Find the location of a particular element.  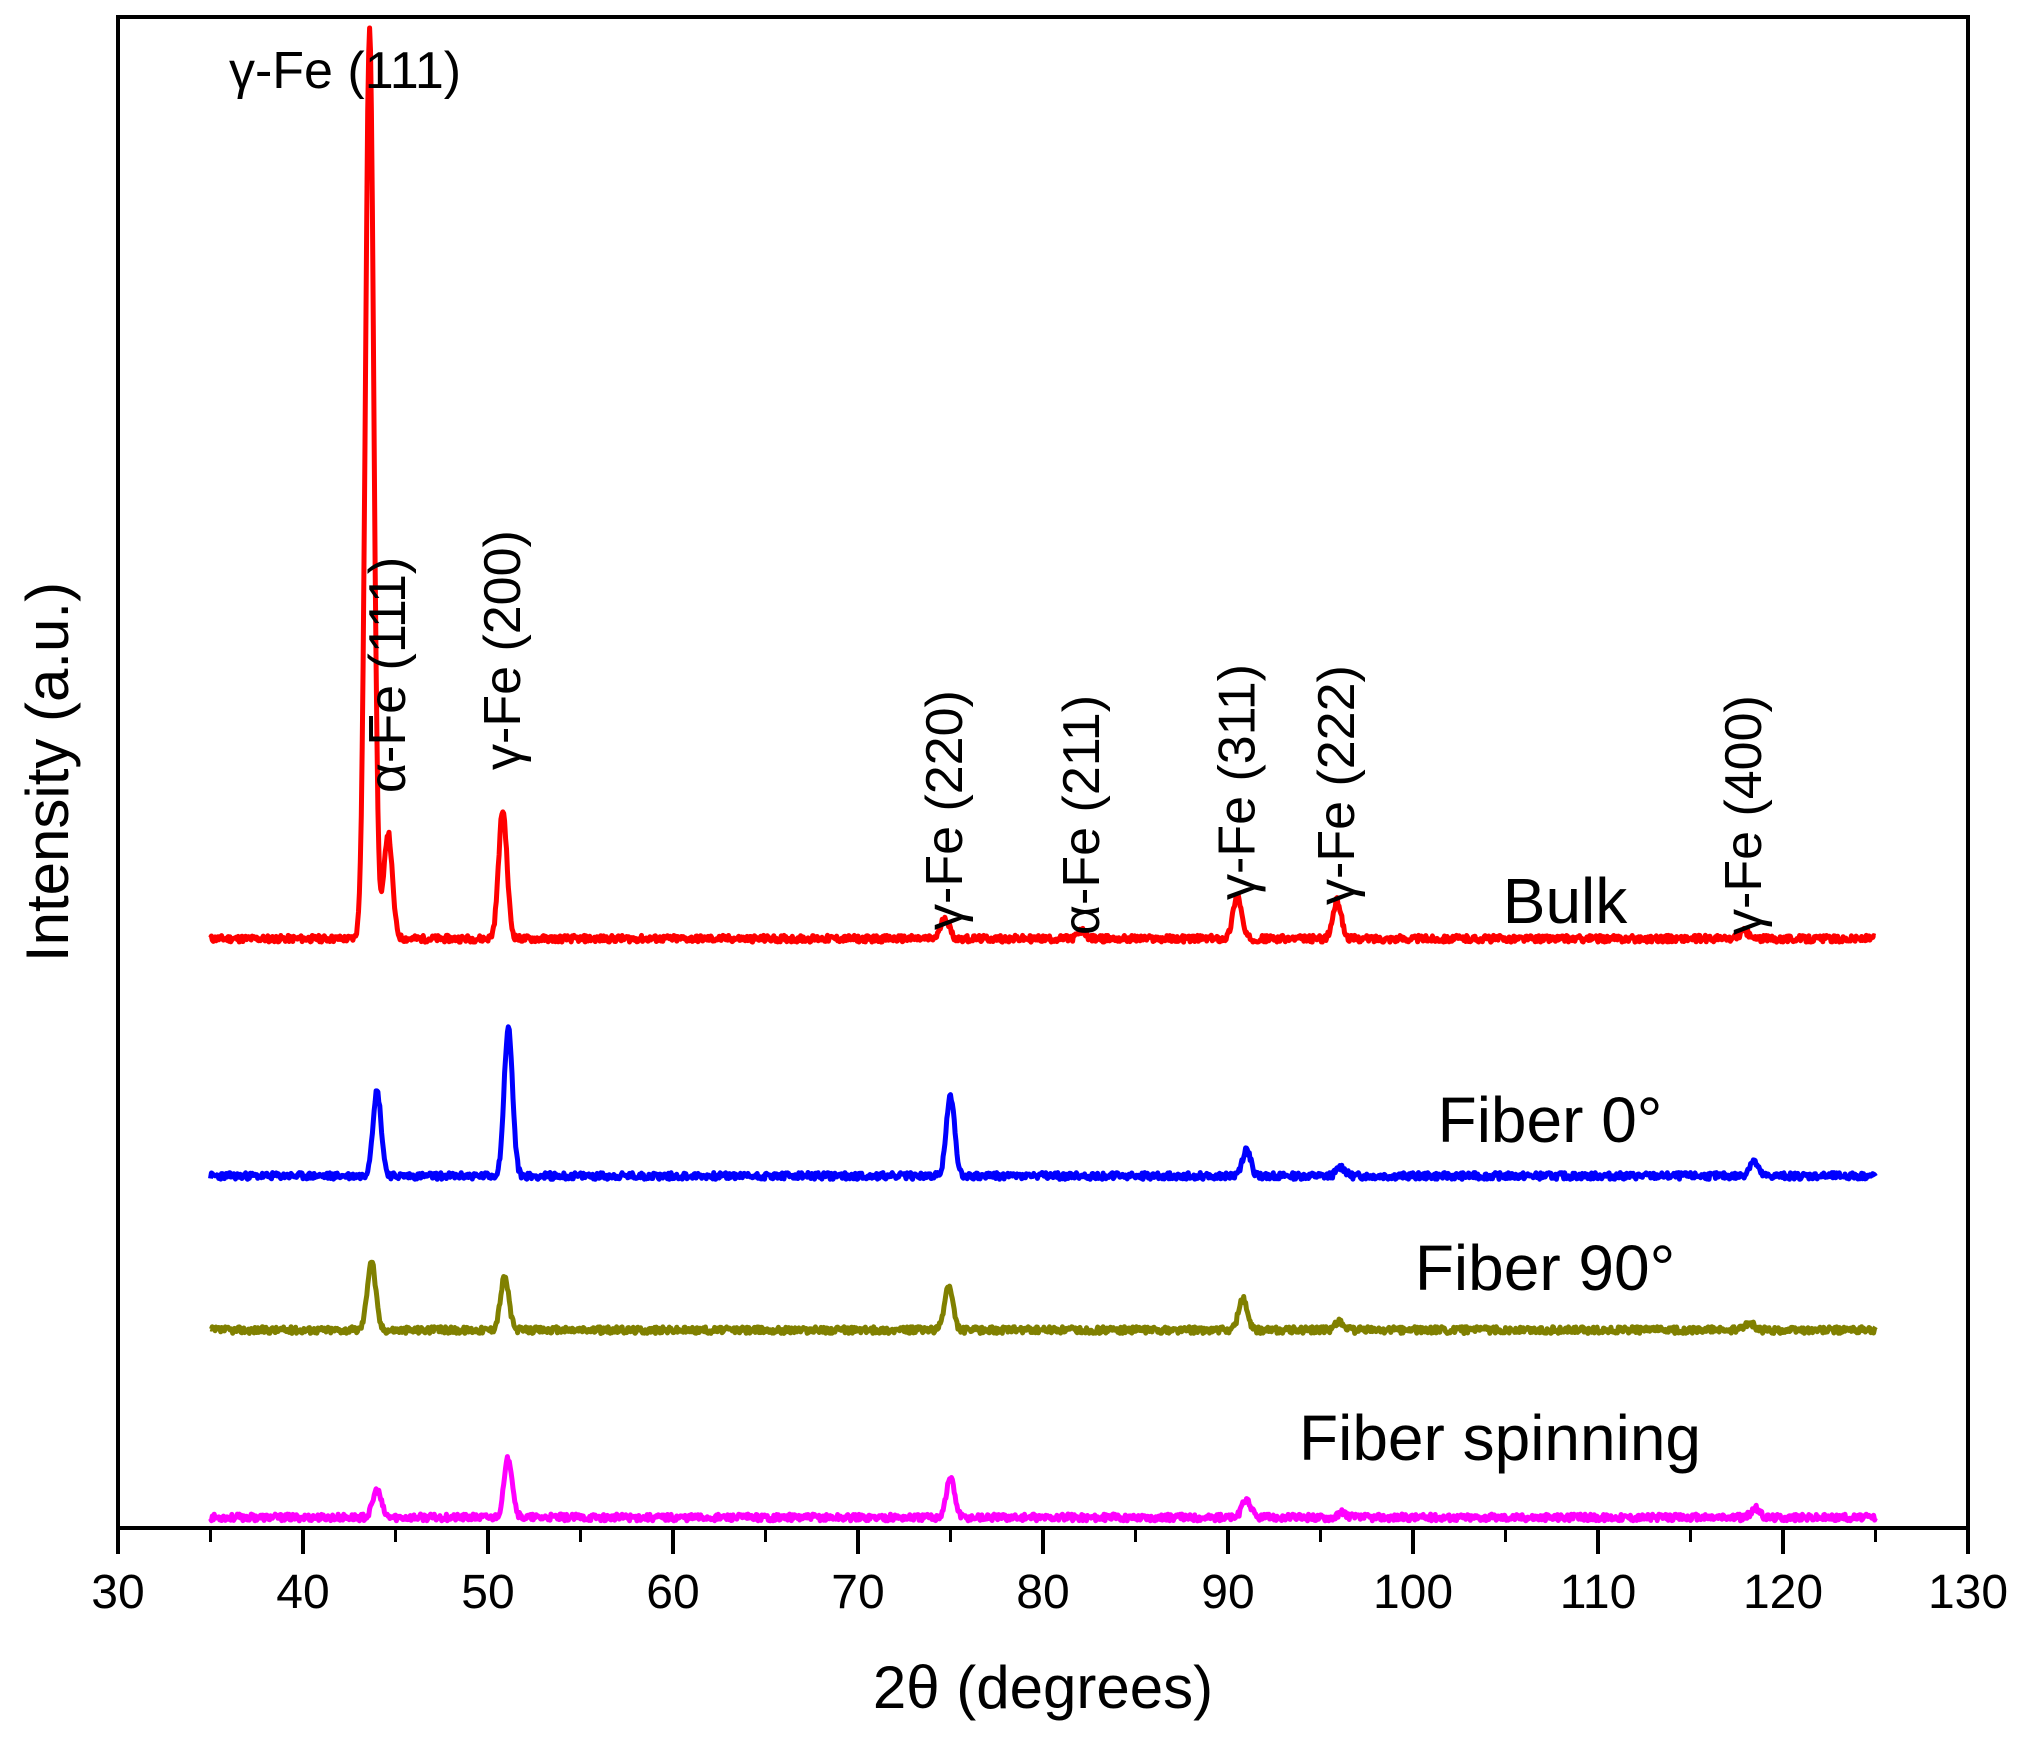

peak-annotation-0: γ-Fe (111) is located at coordinates (345, 71).